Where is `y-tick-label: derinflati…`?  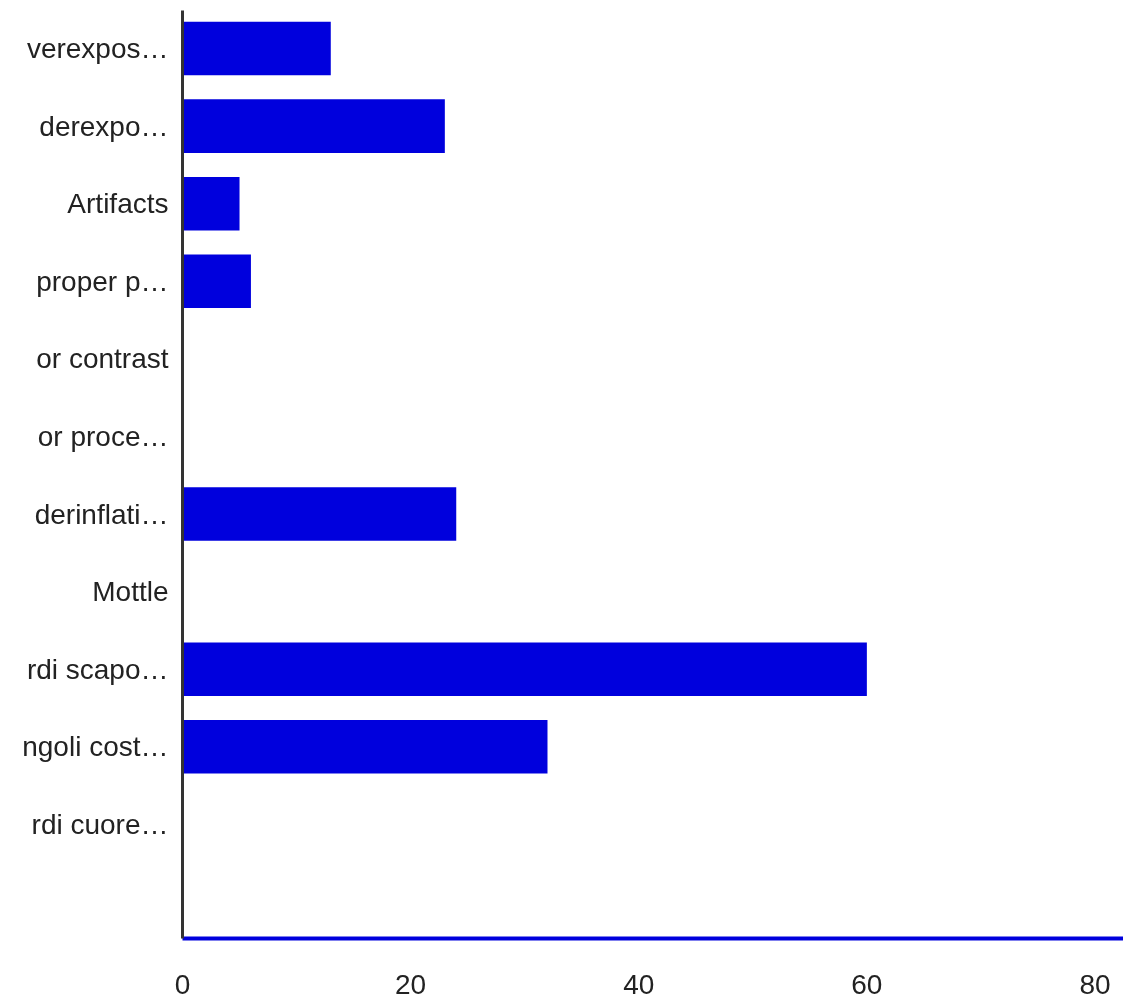
y-tick-label: derinflati… is located at coordinates (101, 514).